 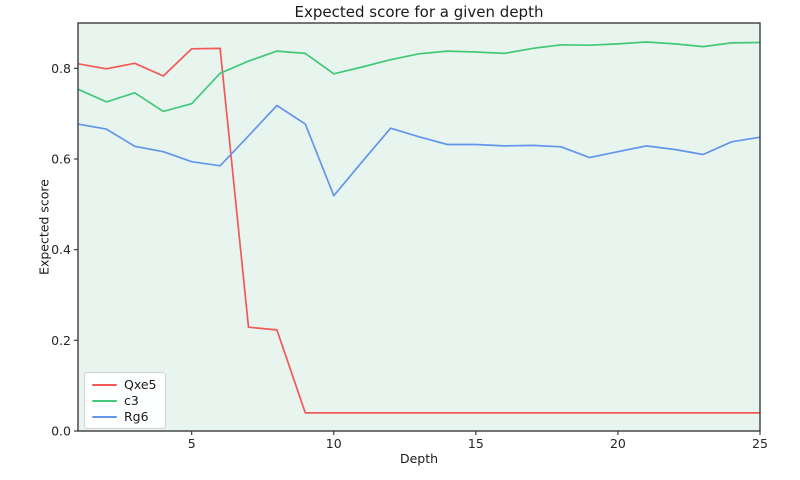 What do you see at coordinates (131, 400) in the screenshot?
I see `legend-label-c3: c3` at bounding box center [131, 400].